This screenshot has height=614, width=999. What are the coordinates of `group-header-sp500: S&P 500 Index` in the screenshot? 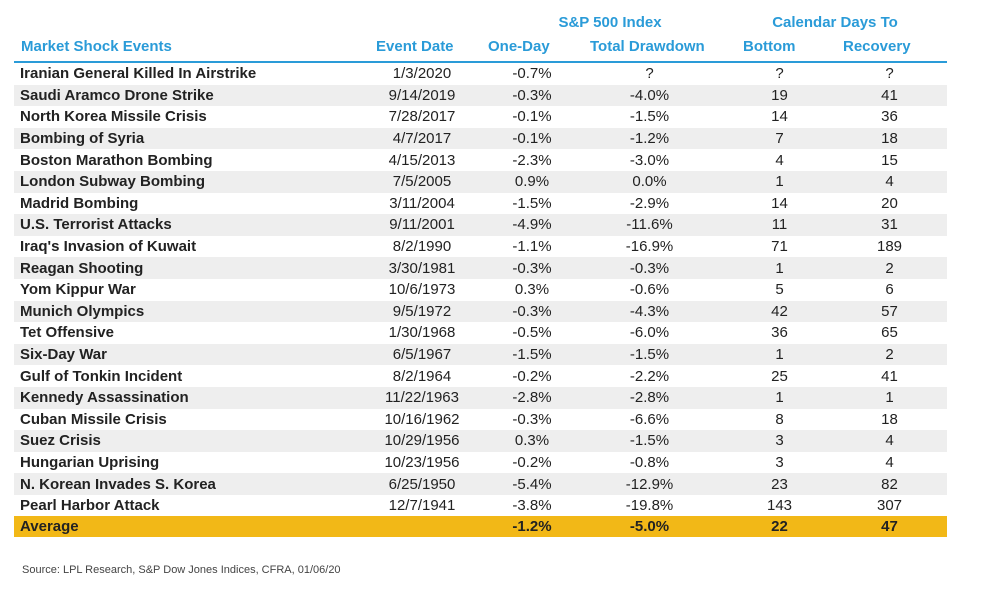 It's located at (610, 22).